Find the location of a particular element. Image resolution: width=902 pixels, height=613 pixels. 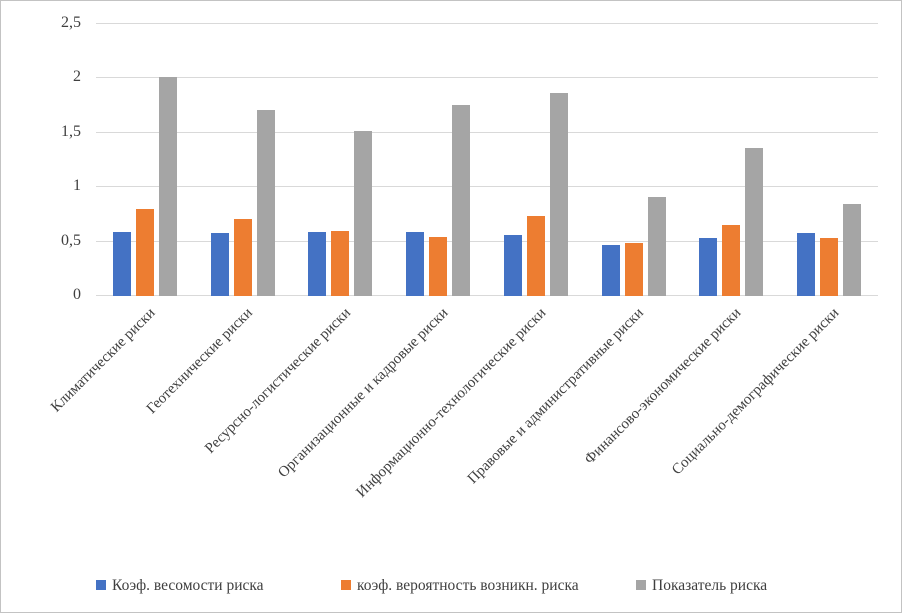

bar-series2-cat3 is located at coordinates (461, 200).